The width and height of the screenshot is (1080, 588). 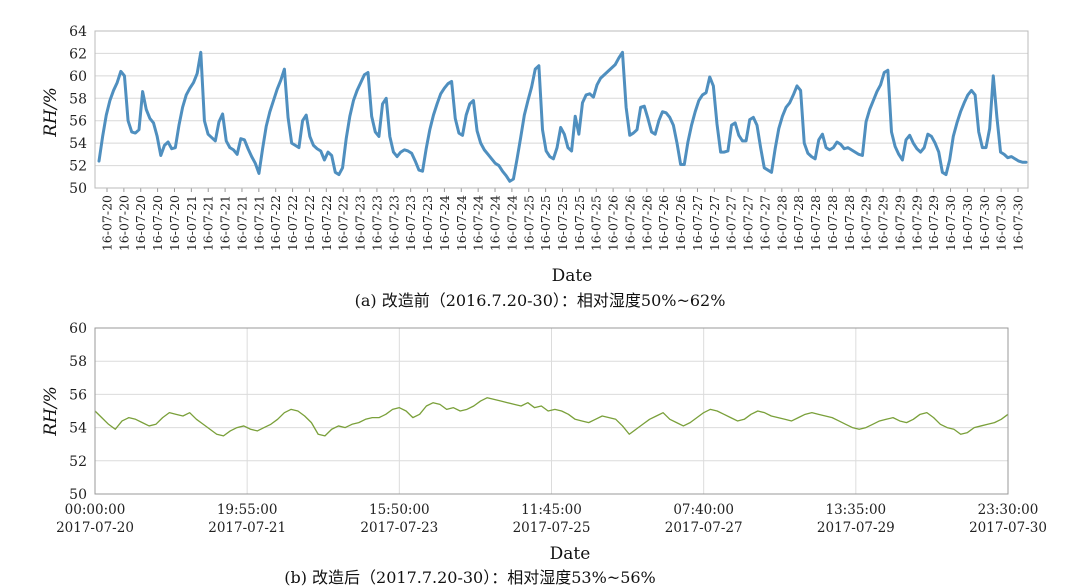 What do you see at coordinates (78, 54) in the screenshot?
I see `chart-a-y-tick-label: 62` at bounding box center [78, 54].